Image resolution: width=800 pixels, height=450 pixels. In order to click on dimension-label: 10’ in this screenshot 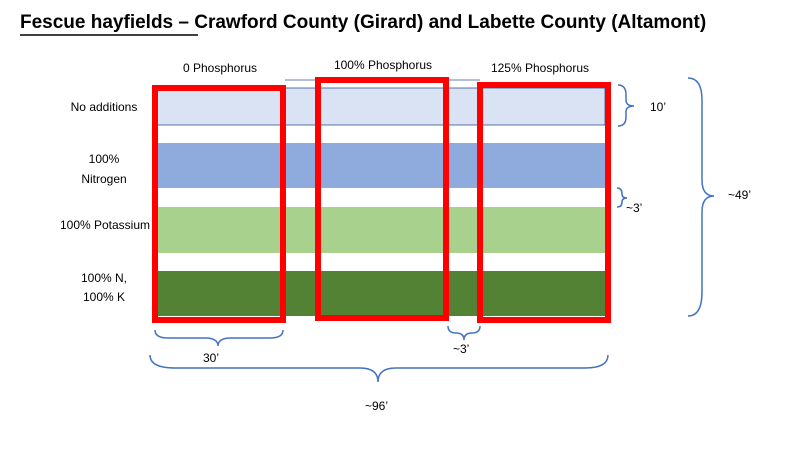, I will do `click(658, 107)`.